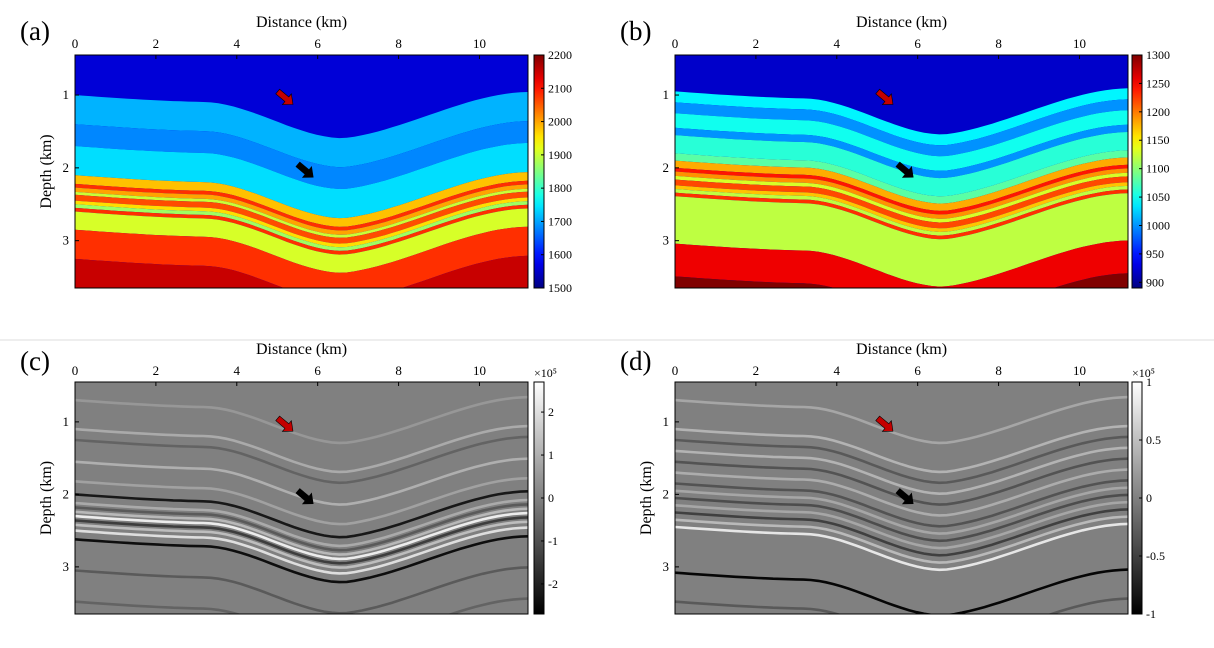 The width and height of the screenshot is (1214, 648). What do you see at coordinates (635, 31) in the screenshot?
I see `panel-label: (b)` at bounding box center [635, 31].